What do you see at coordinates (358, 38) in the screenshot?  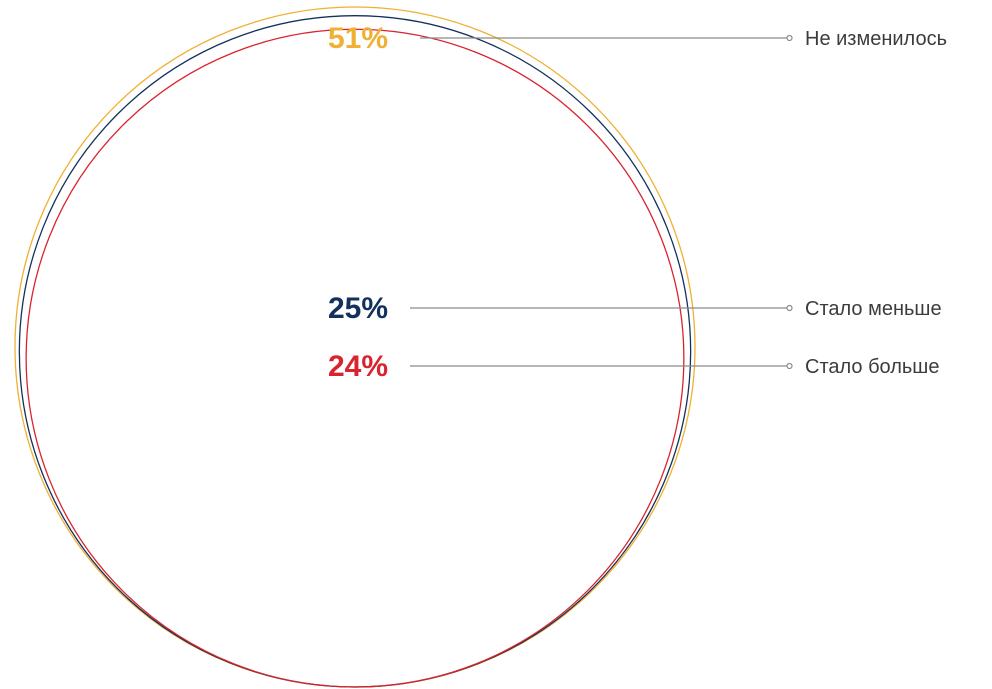 I see `percent-label-1: 51%` at bounding box center [358, 38].